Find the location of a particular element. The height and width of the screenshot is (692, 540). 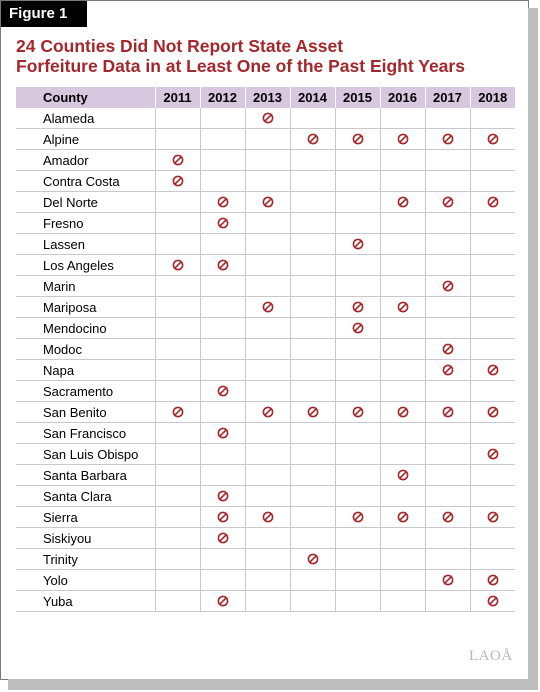

year-column-header: 2012 is located at coordinates (222, 97).